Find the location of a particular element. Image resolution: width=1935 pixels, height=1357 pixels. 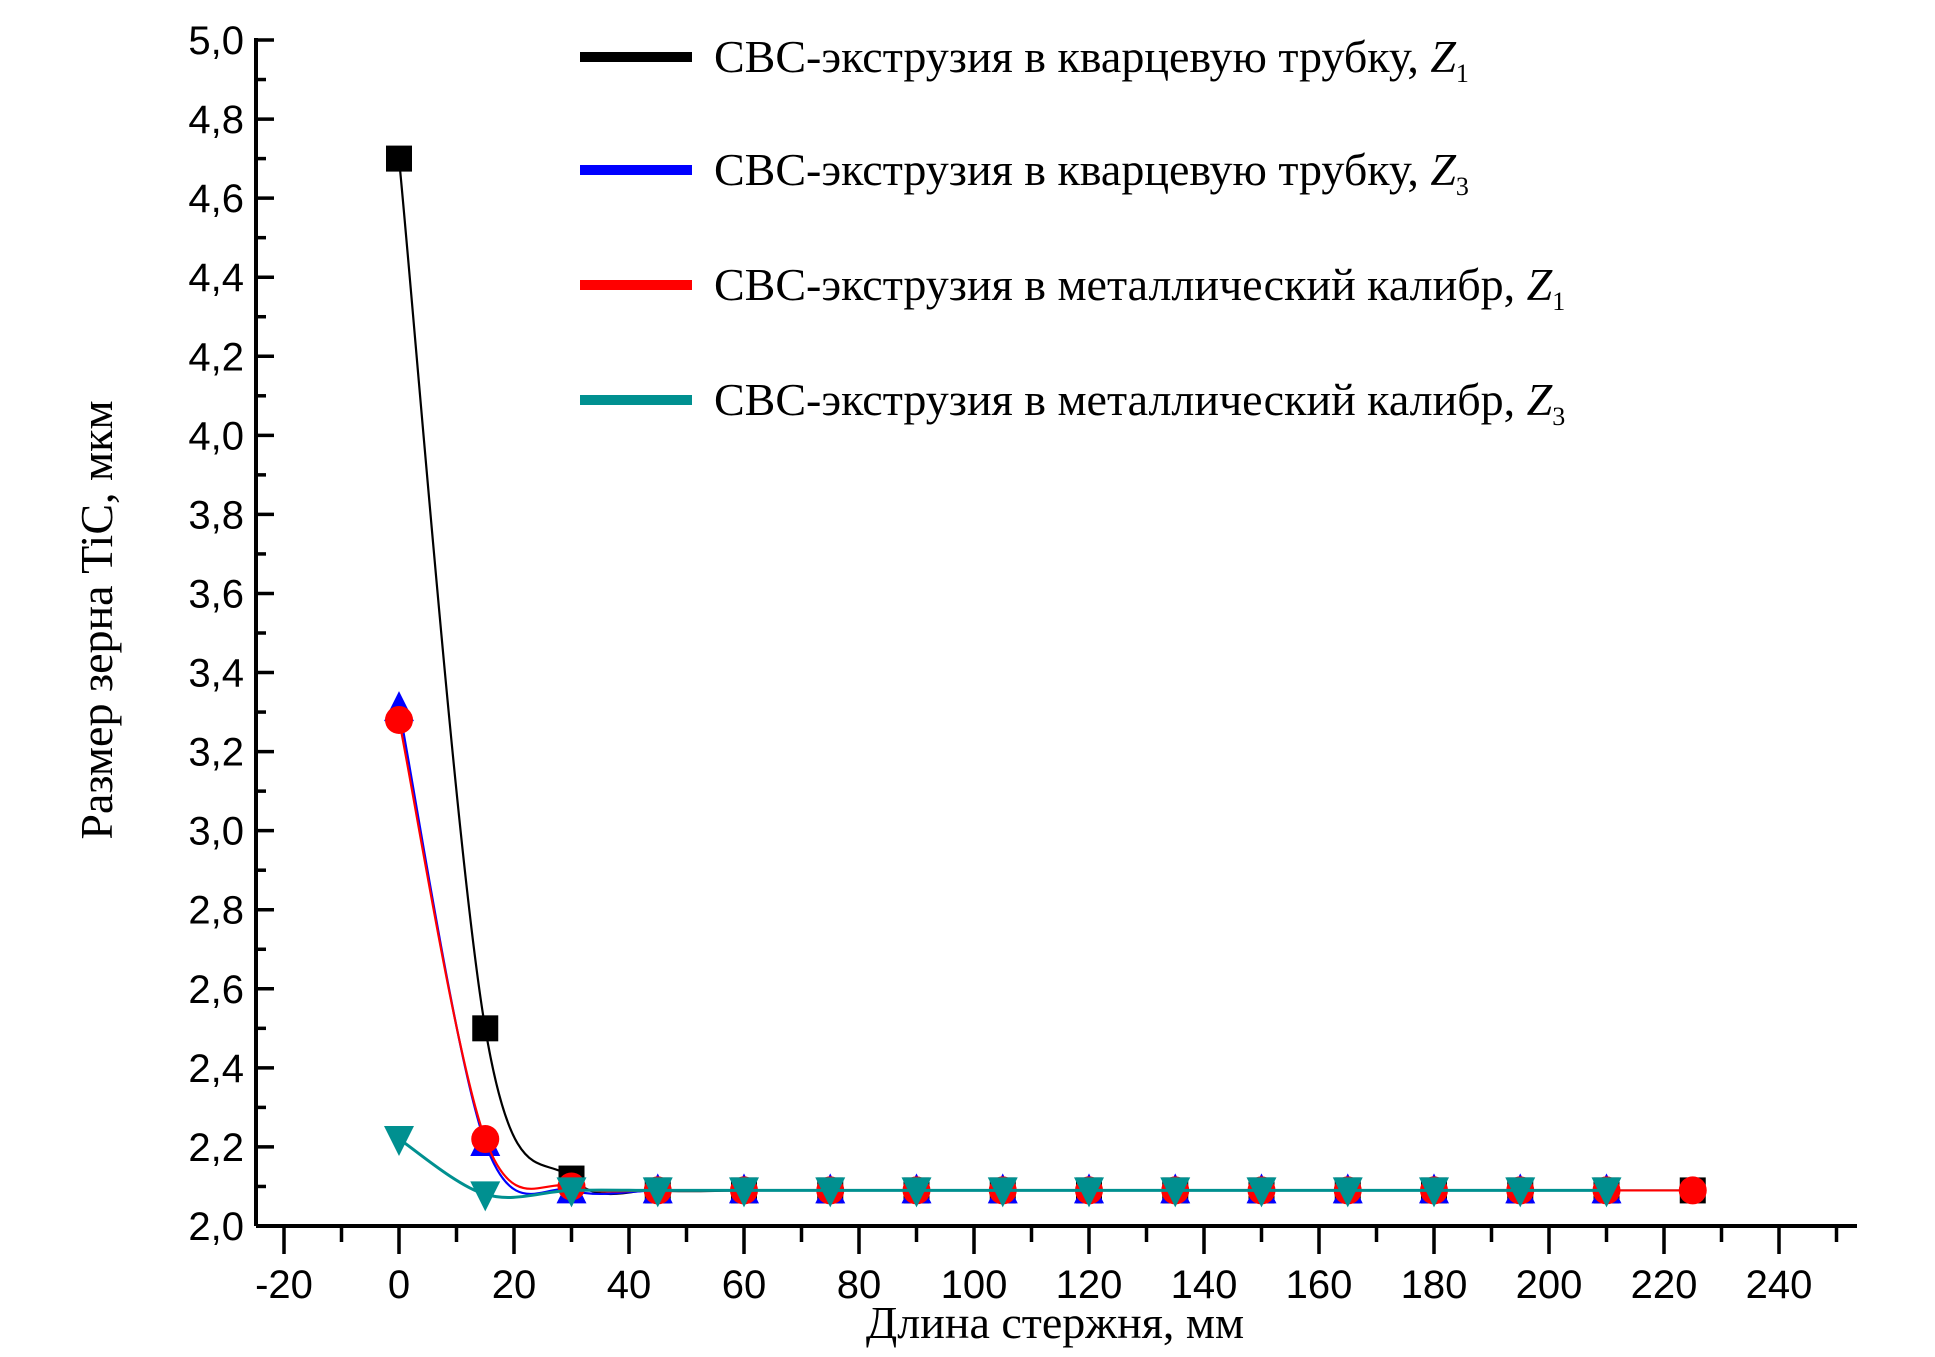

x-tick-label: 40 is located at coordinates (629, 1285).